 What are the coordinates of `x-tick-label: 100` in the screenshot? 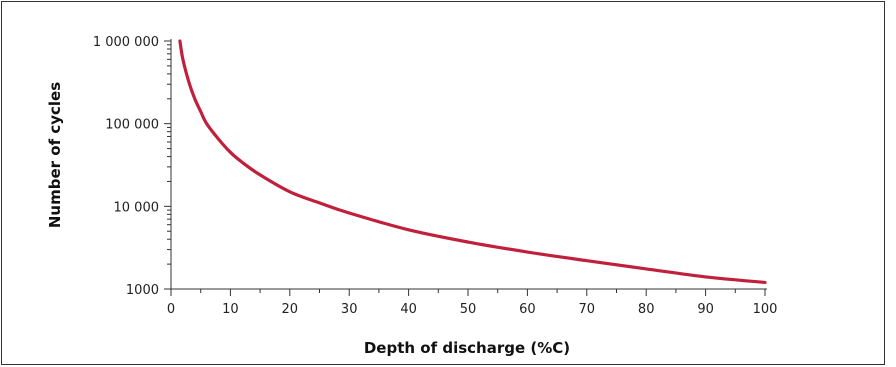 It's located at (765, 309).